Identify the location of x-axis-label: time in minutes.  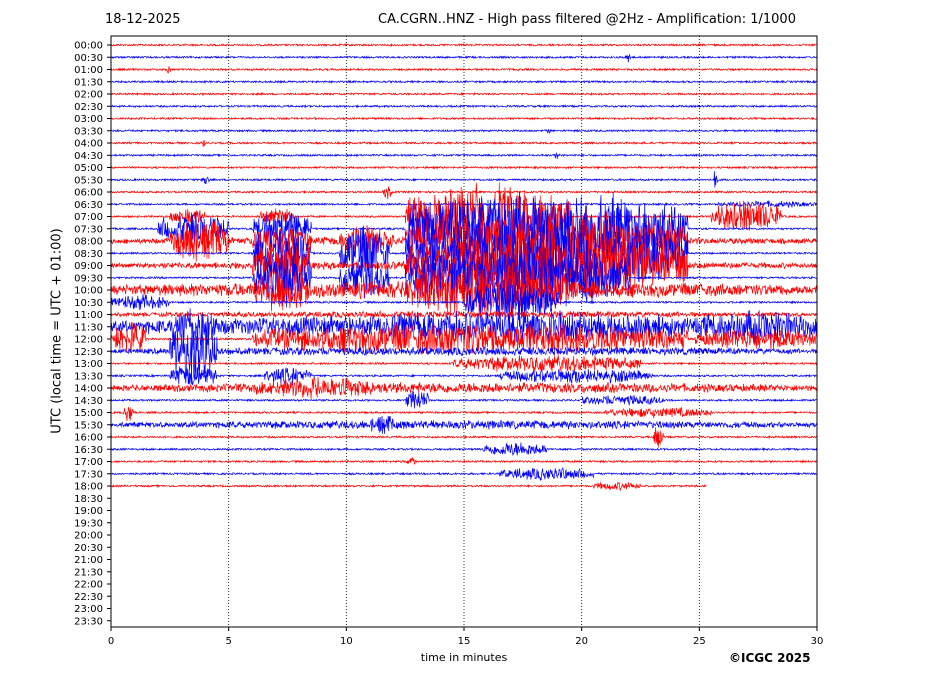
(464, 657).